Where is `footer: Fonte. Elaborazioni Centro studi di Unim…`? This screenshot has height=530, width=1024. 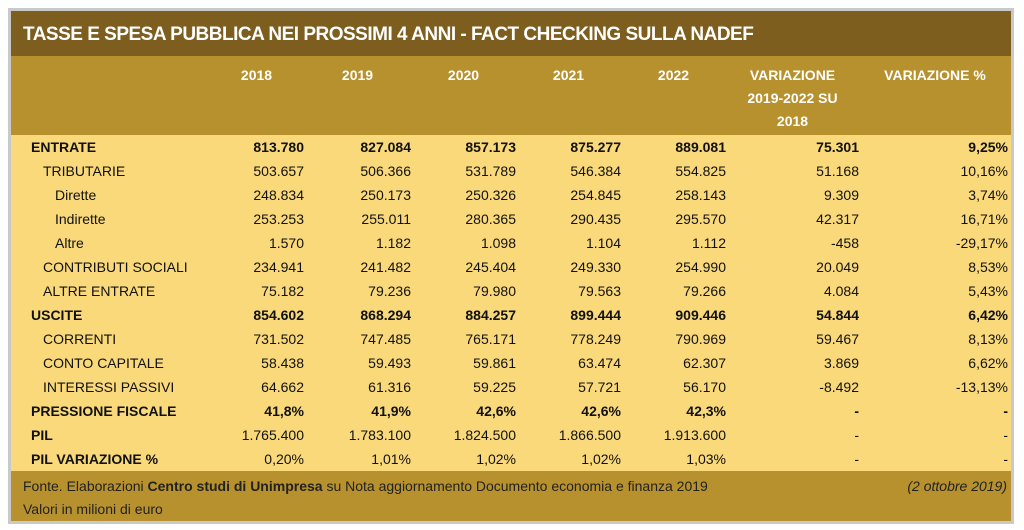
footer: Fonte. Elaborazioni Centro studi di Unim… is located at coordinates (511, 496).